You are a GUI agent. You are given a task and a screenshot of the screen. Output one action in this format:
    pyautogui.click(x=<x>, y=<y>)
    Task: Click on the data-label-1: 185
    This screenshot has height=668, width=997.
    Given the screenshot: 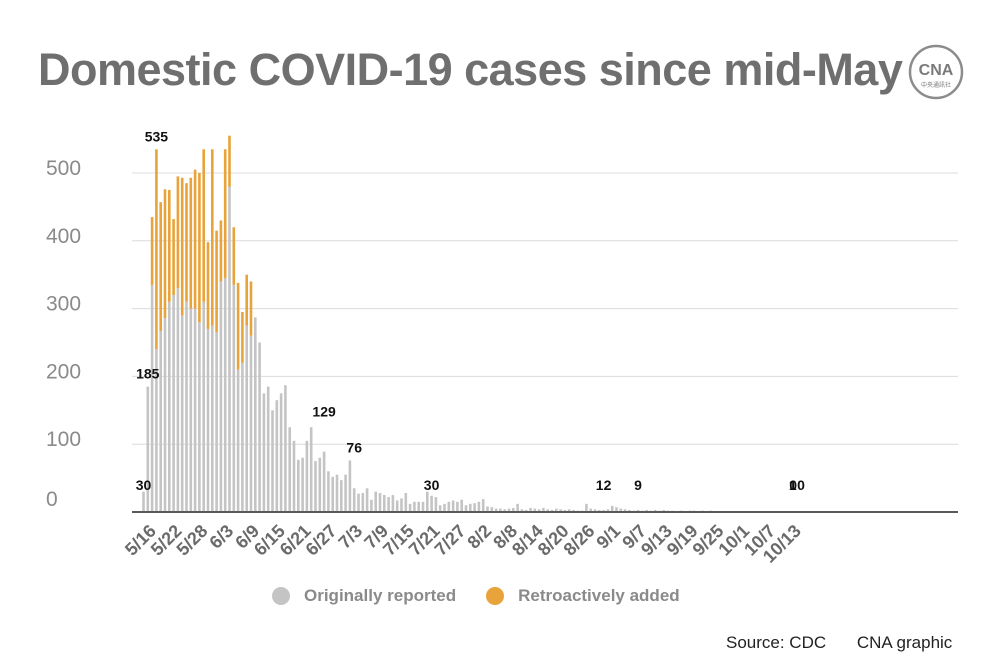 What is the action you would take?
    pyautogui.click(x=148, y=374)
    